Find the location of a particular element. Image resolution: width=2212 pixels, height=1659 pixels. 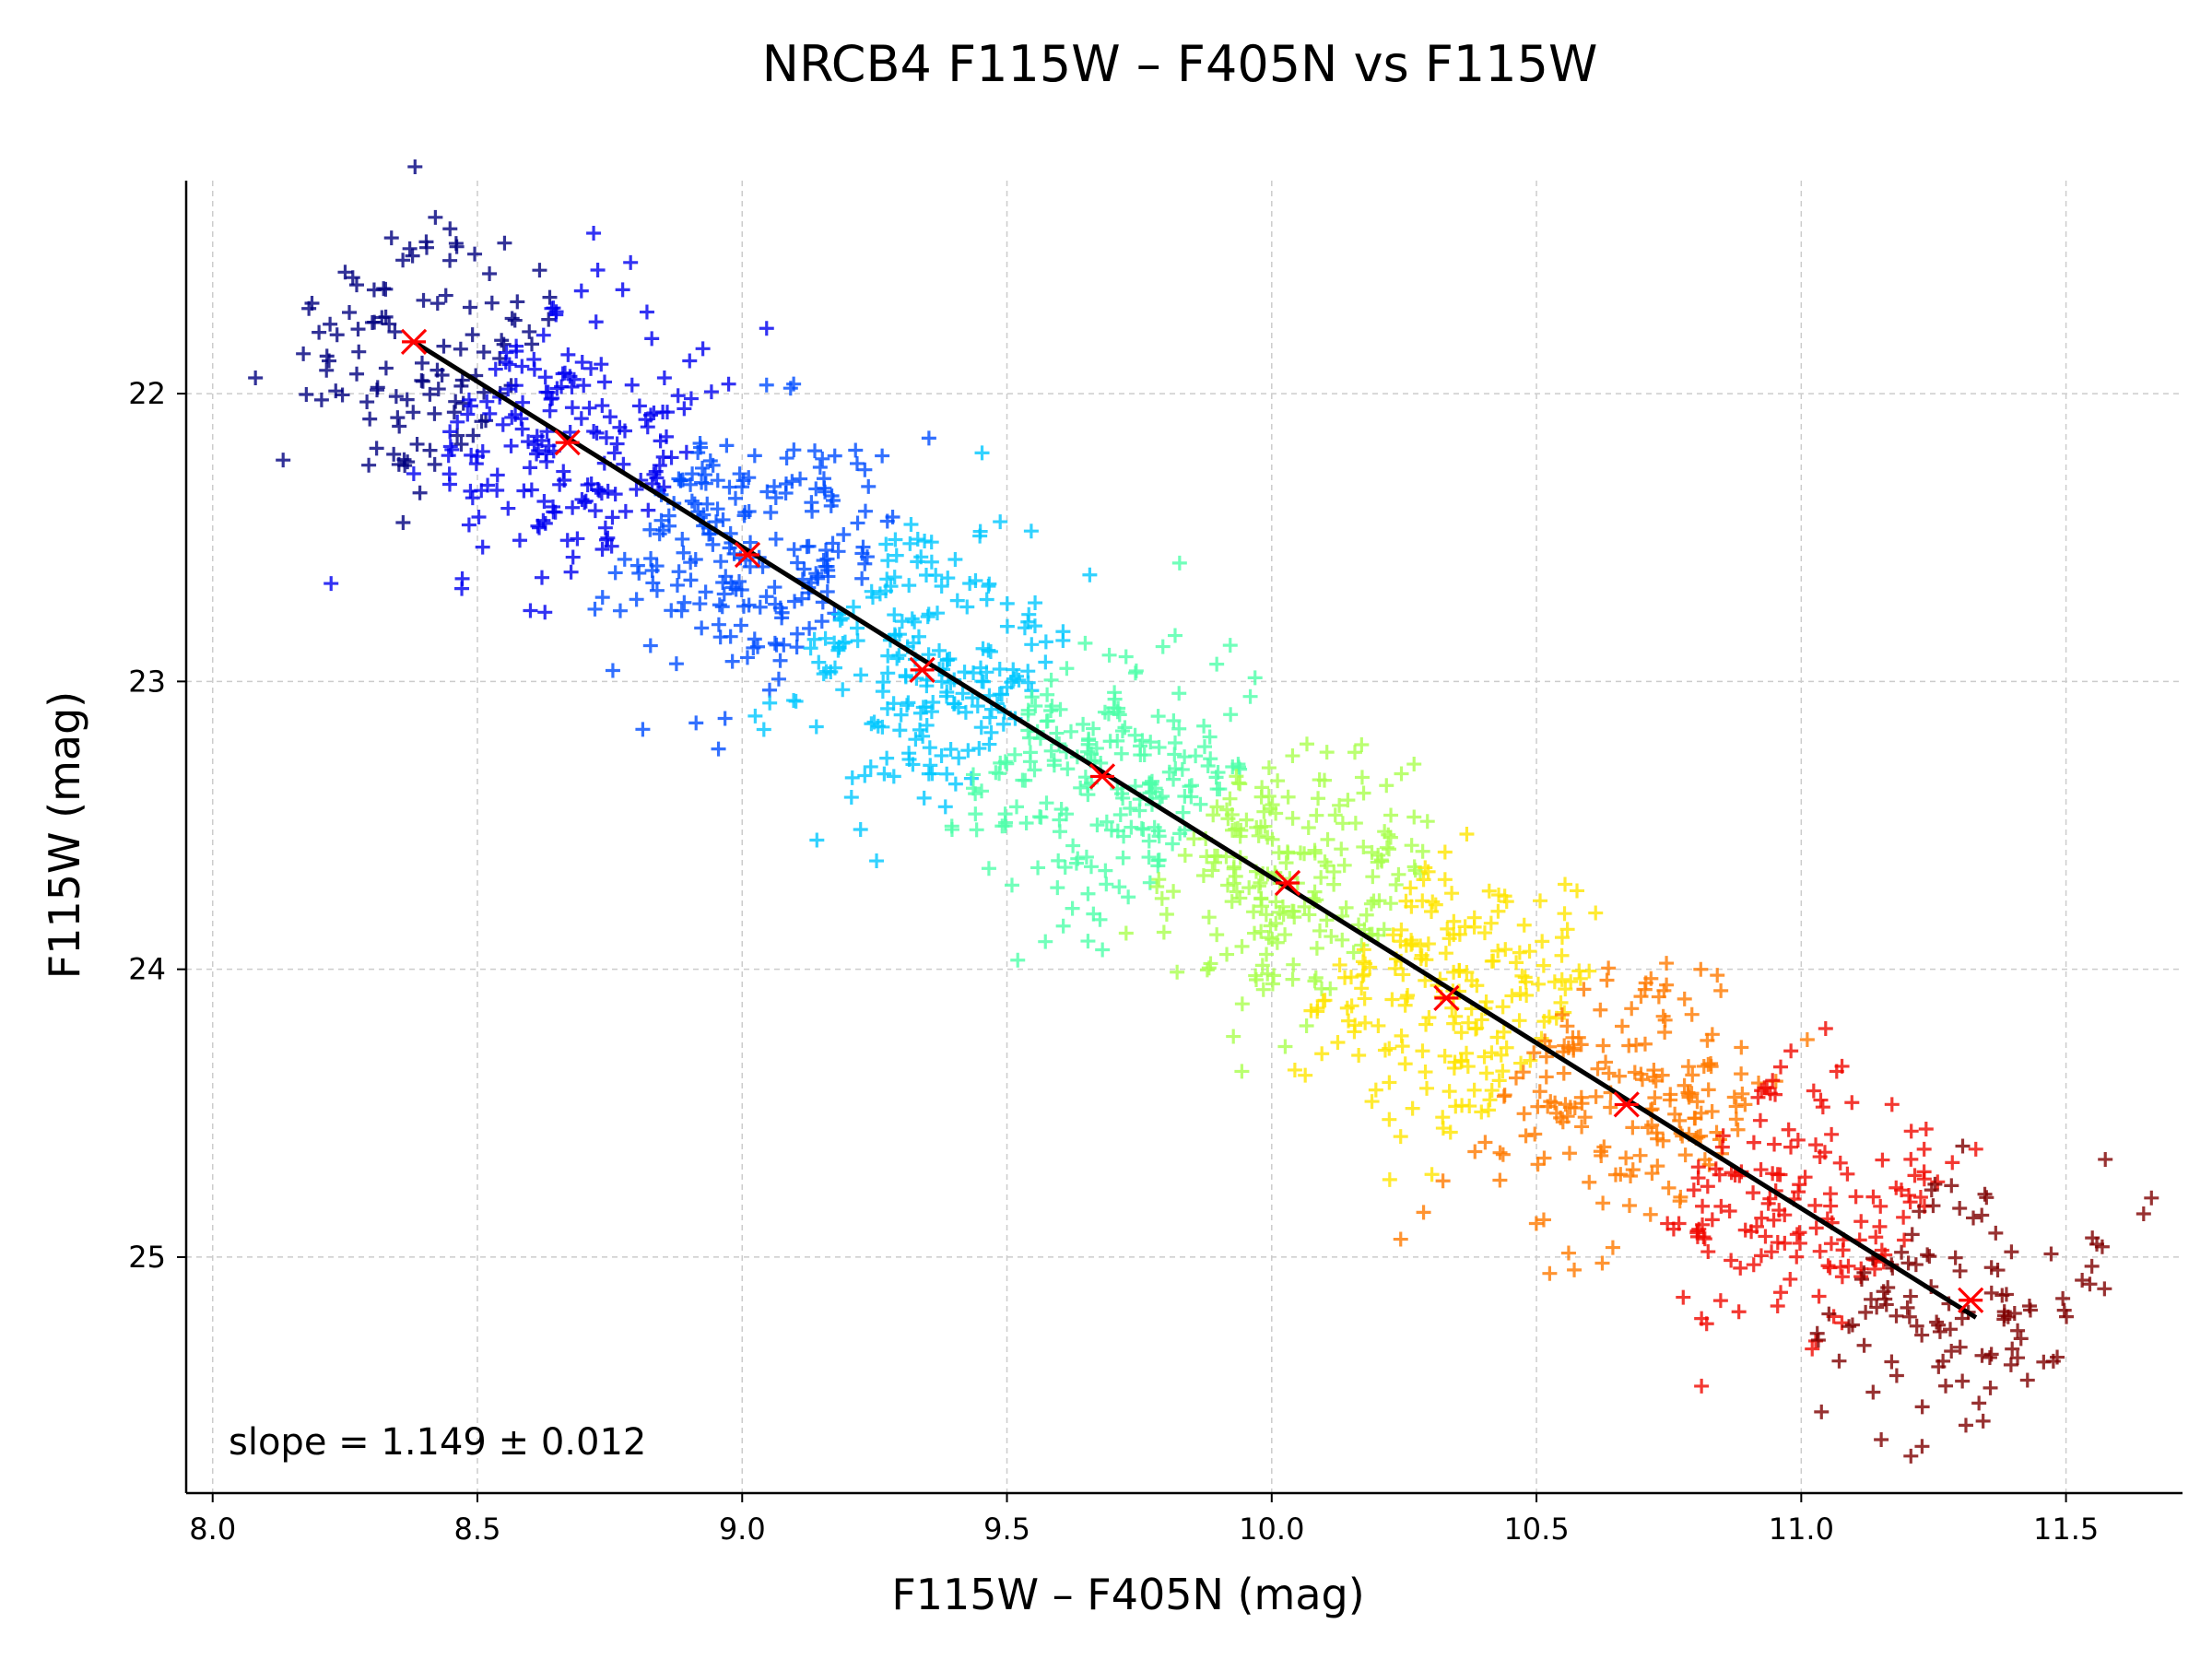

y-axis-label: F115W (mag) is located at coordinates (64, 835).